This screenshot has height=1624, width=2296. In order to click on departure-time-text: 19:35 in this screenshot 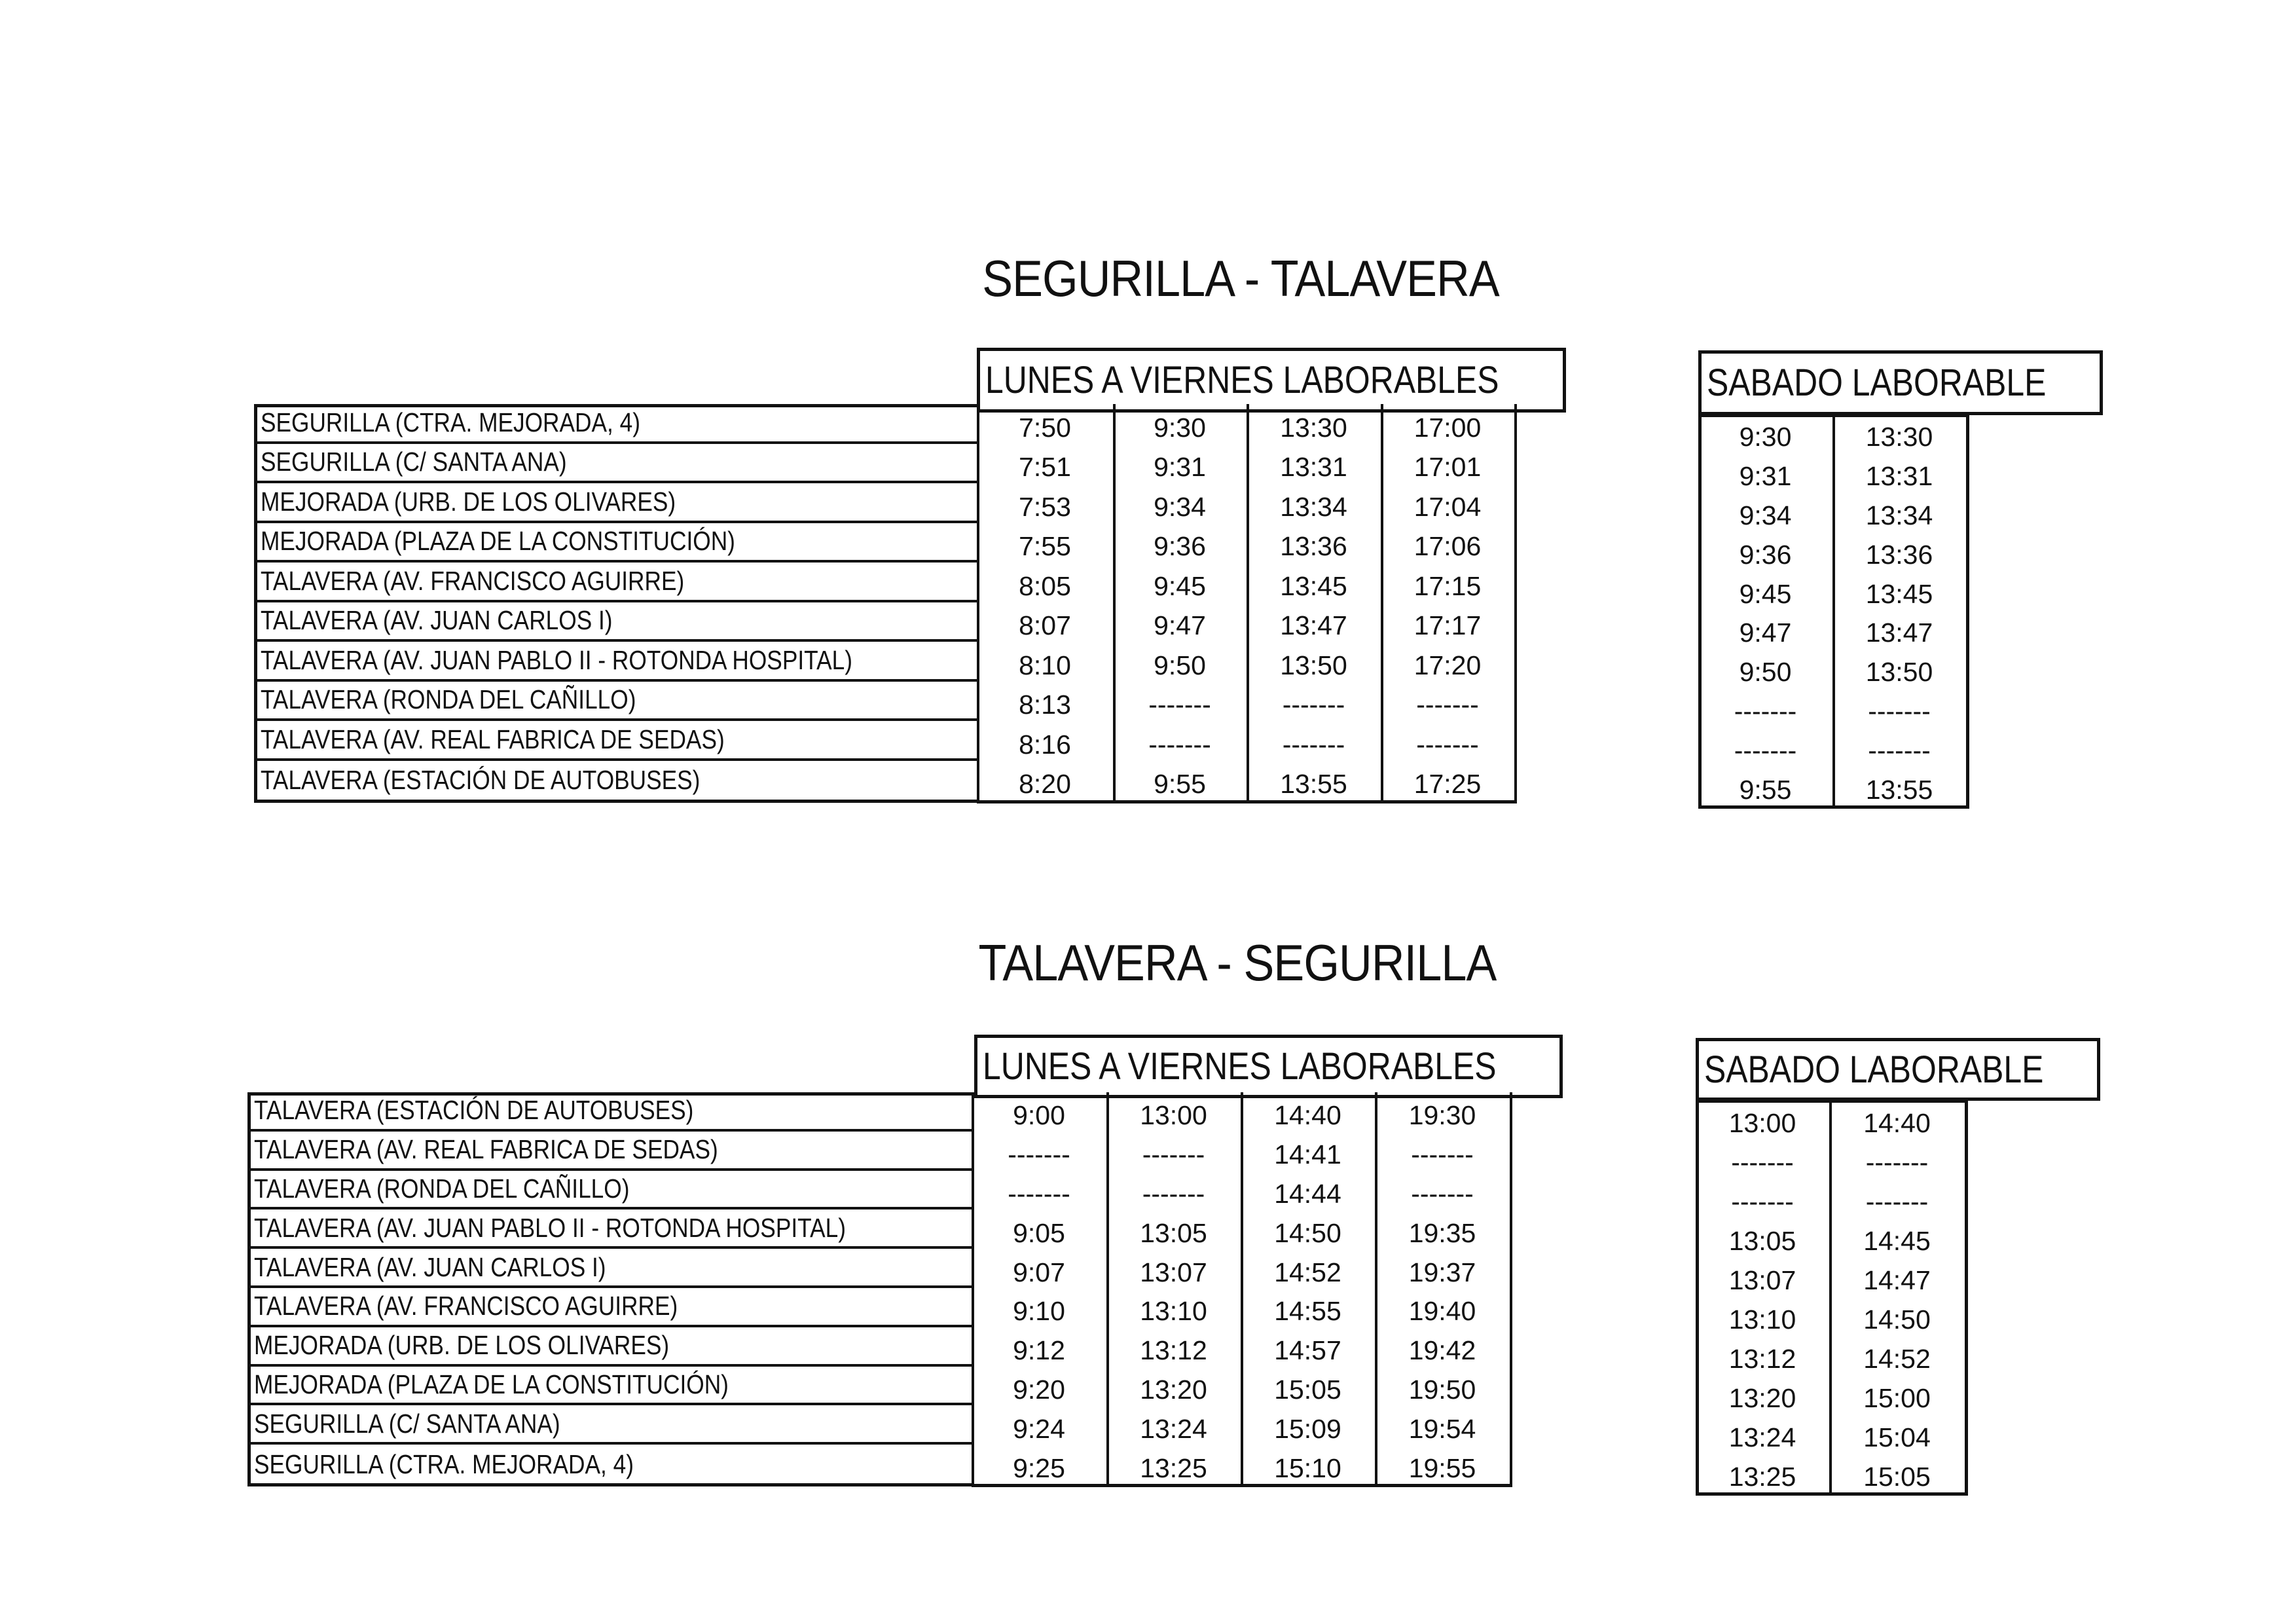, I will do `click(1442, 1232)`.